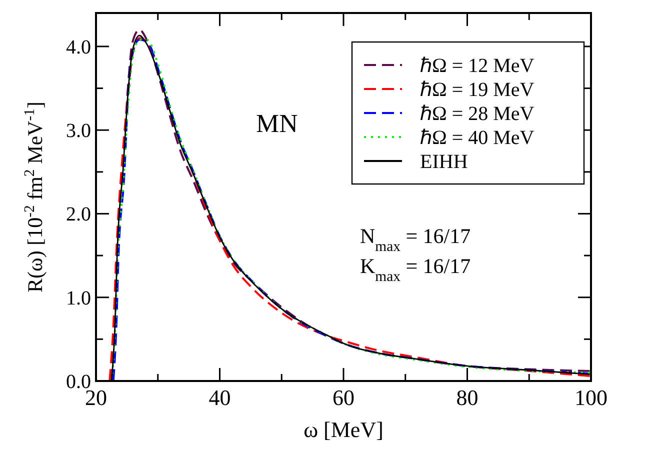  Describe the element at coordinates (219, 397) in the screenshot. I see `x-tick-label: 40` at that location.